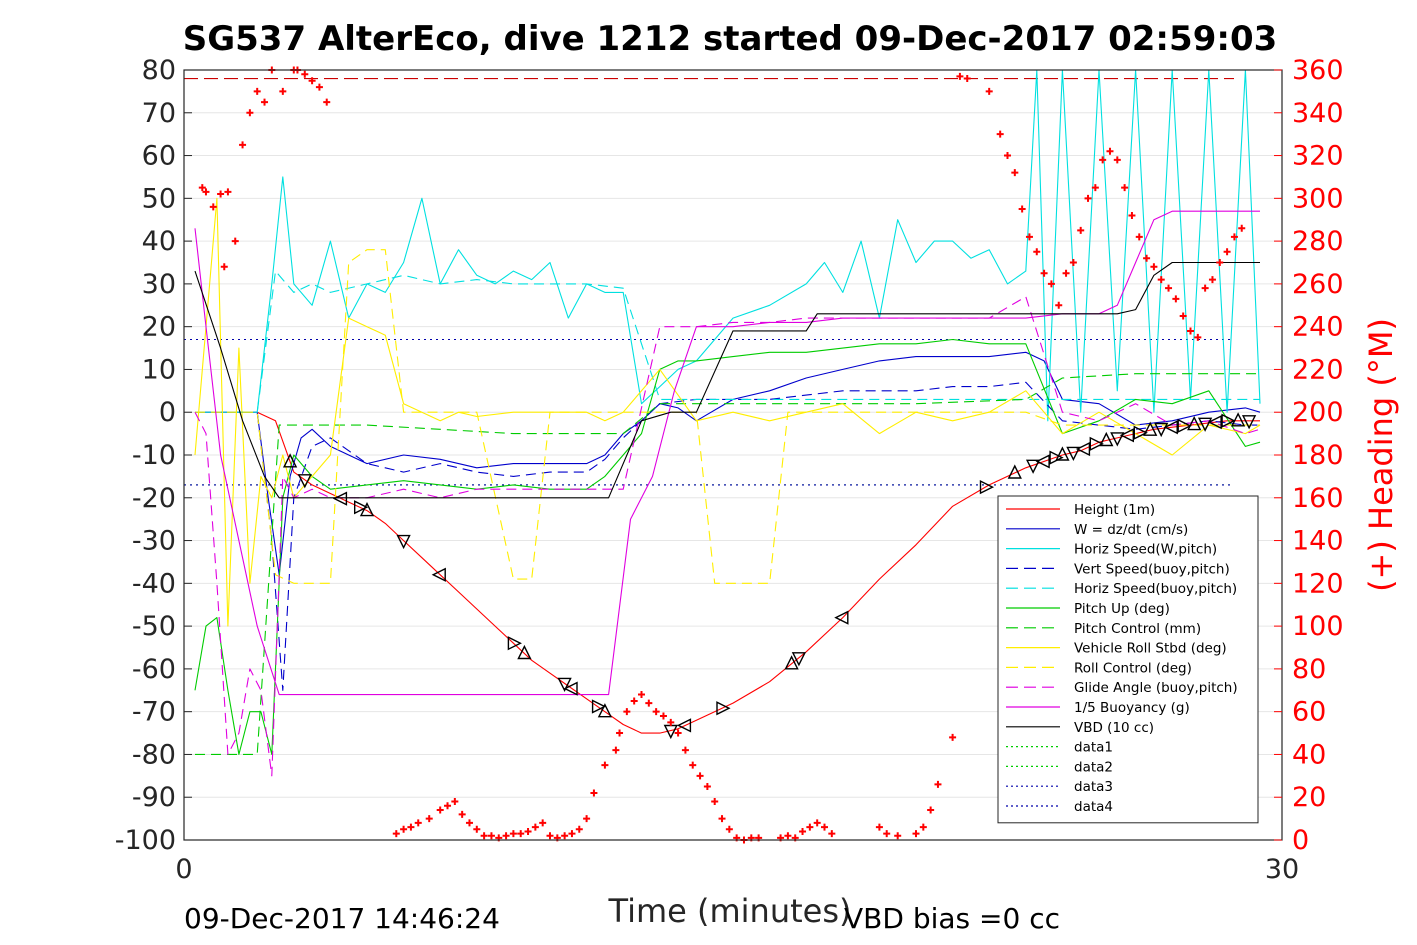 The width and height of the screenshot is (1417, 945). Describe the element at coordinates (145, 840) in the screenshot. I see `y-tick-label: -100` at that location.